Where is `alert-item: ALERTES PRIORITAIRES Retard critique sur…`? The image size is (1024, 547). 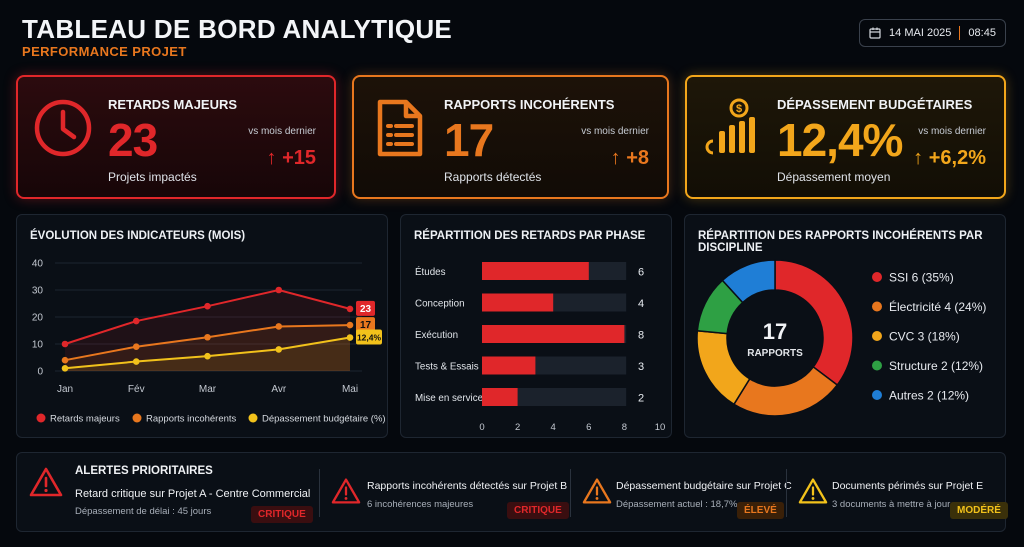 alert-item: ALERTES PRIORITAIRES Retard critique sur… is located at coordinates (167, 492).